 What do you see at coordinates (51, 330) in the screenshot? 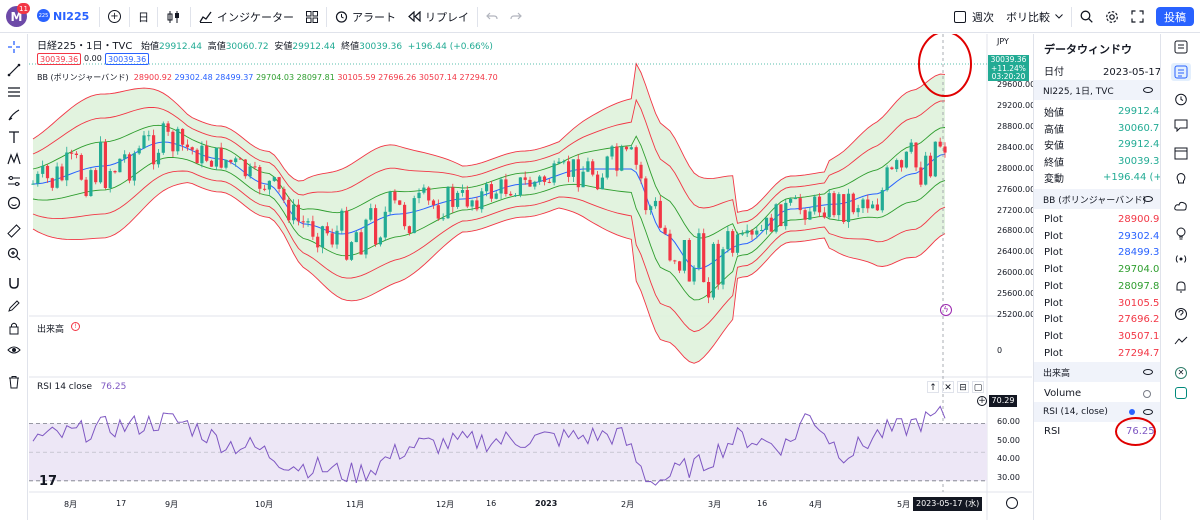
I see `volume-pane-title: 出来高` at bounding box center [51, 330].